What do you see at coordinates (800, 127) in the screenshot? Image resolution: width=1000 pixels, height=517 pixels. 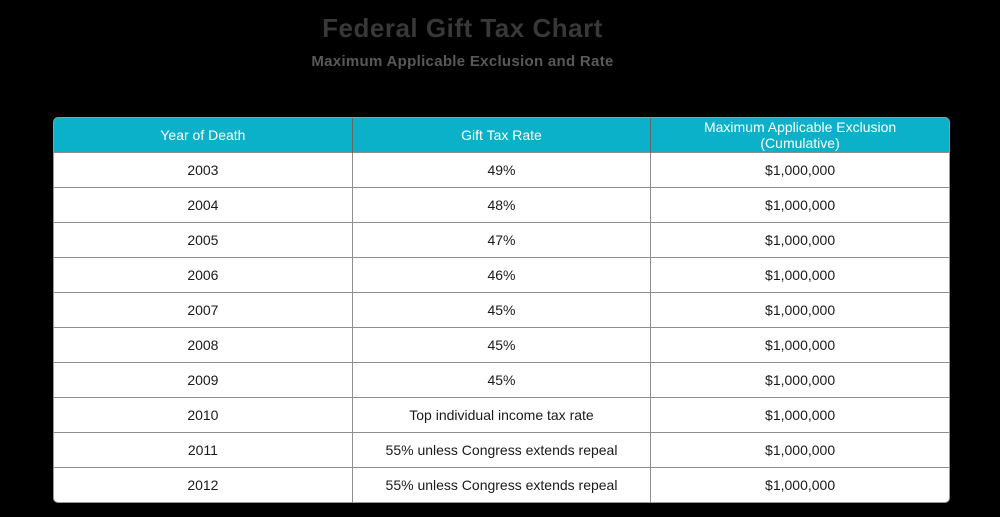 I see `column-header-label: Maximum Applicable Exclusion` at bounding box center [800, 127].